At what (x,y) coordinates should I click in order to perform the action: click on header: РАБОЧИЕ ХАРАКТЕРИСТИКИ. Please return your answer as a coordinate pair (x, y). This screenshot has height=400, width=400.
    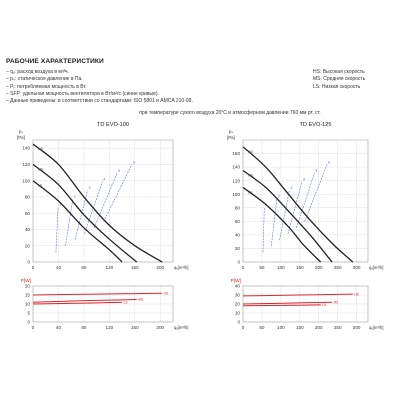
    Looking at the image, I should click on (200, 61).